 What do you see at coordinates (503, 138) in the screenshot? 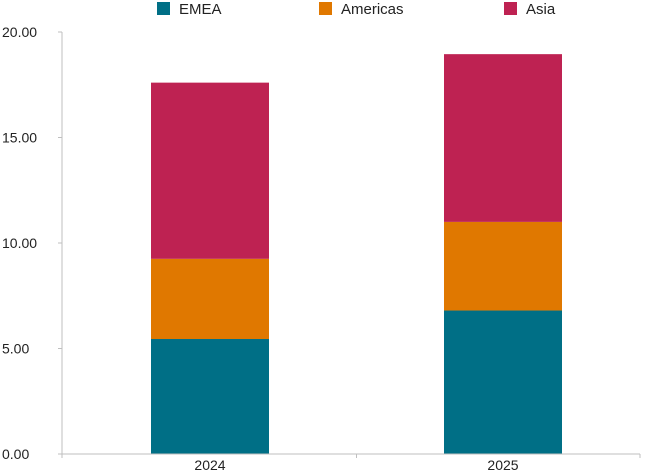
I see `bar-asia-2025` at bounding box center [503, 138].